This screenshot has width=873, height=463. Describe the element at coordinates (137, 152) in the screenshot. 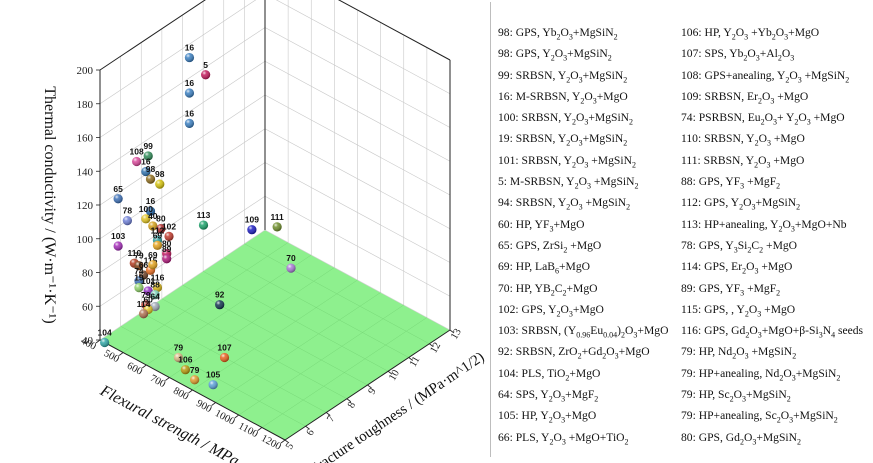

I see `point-label: 108` at that location.